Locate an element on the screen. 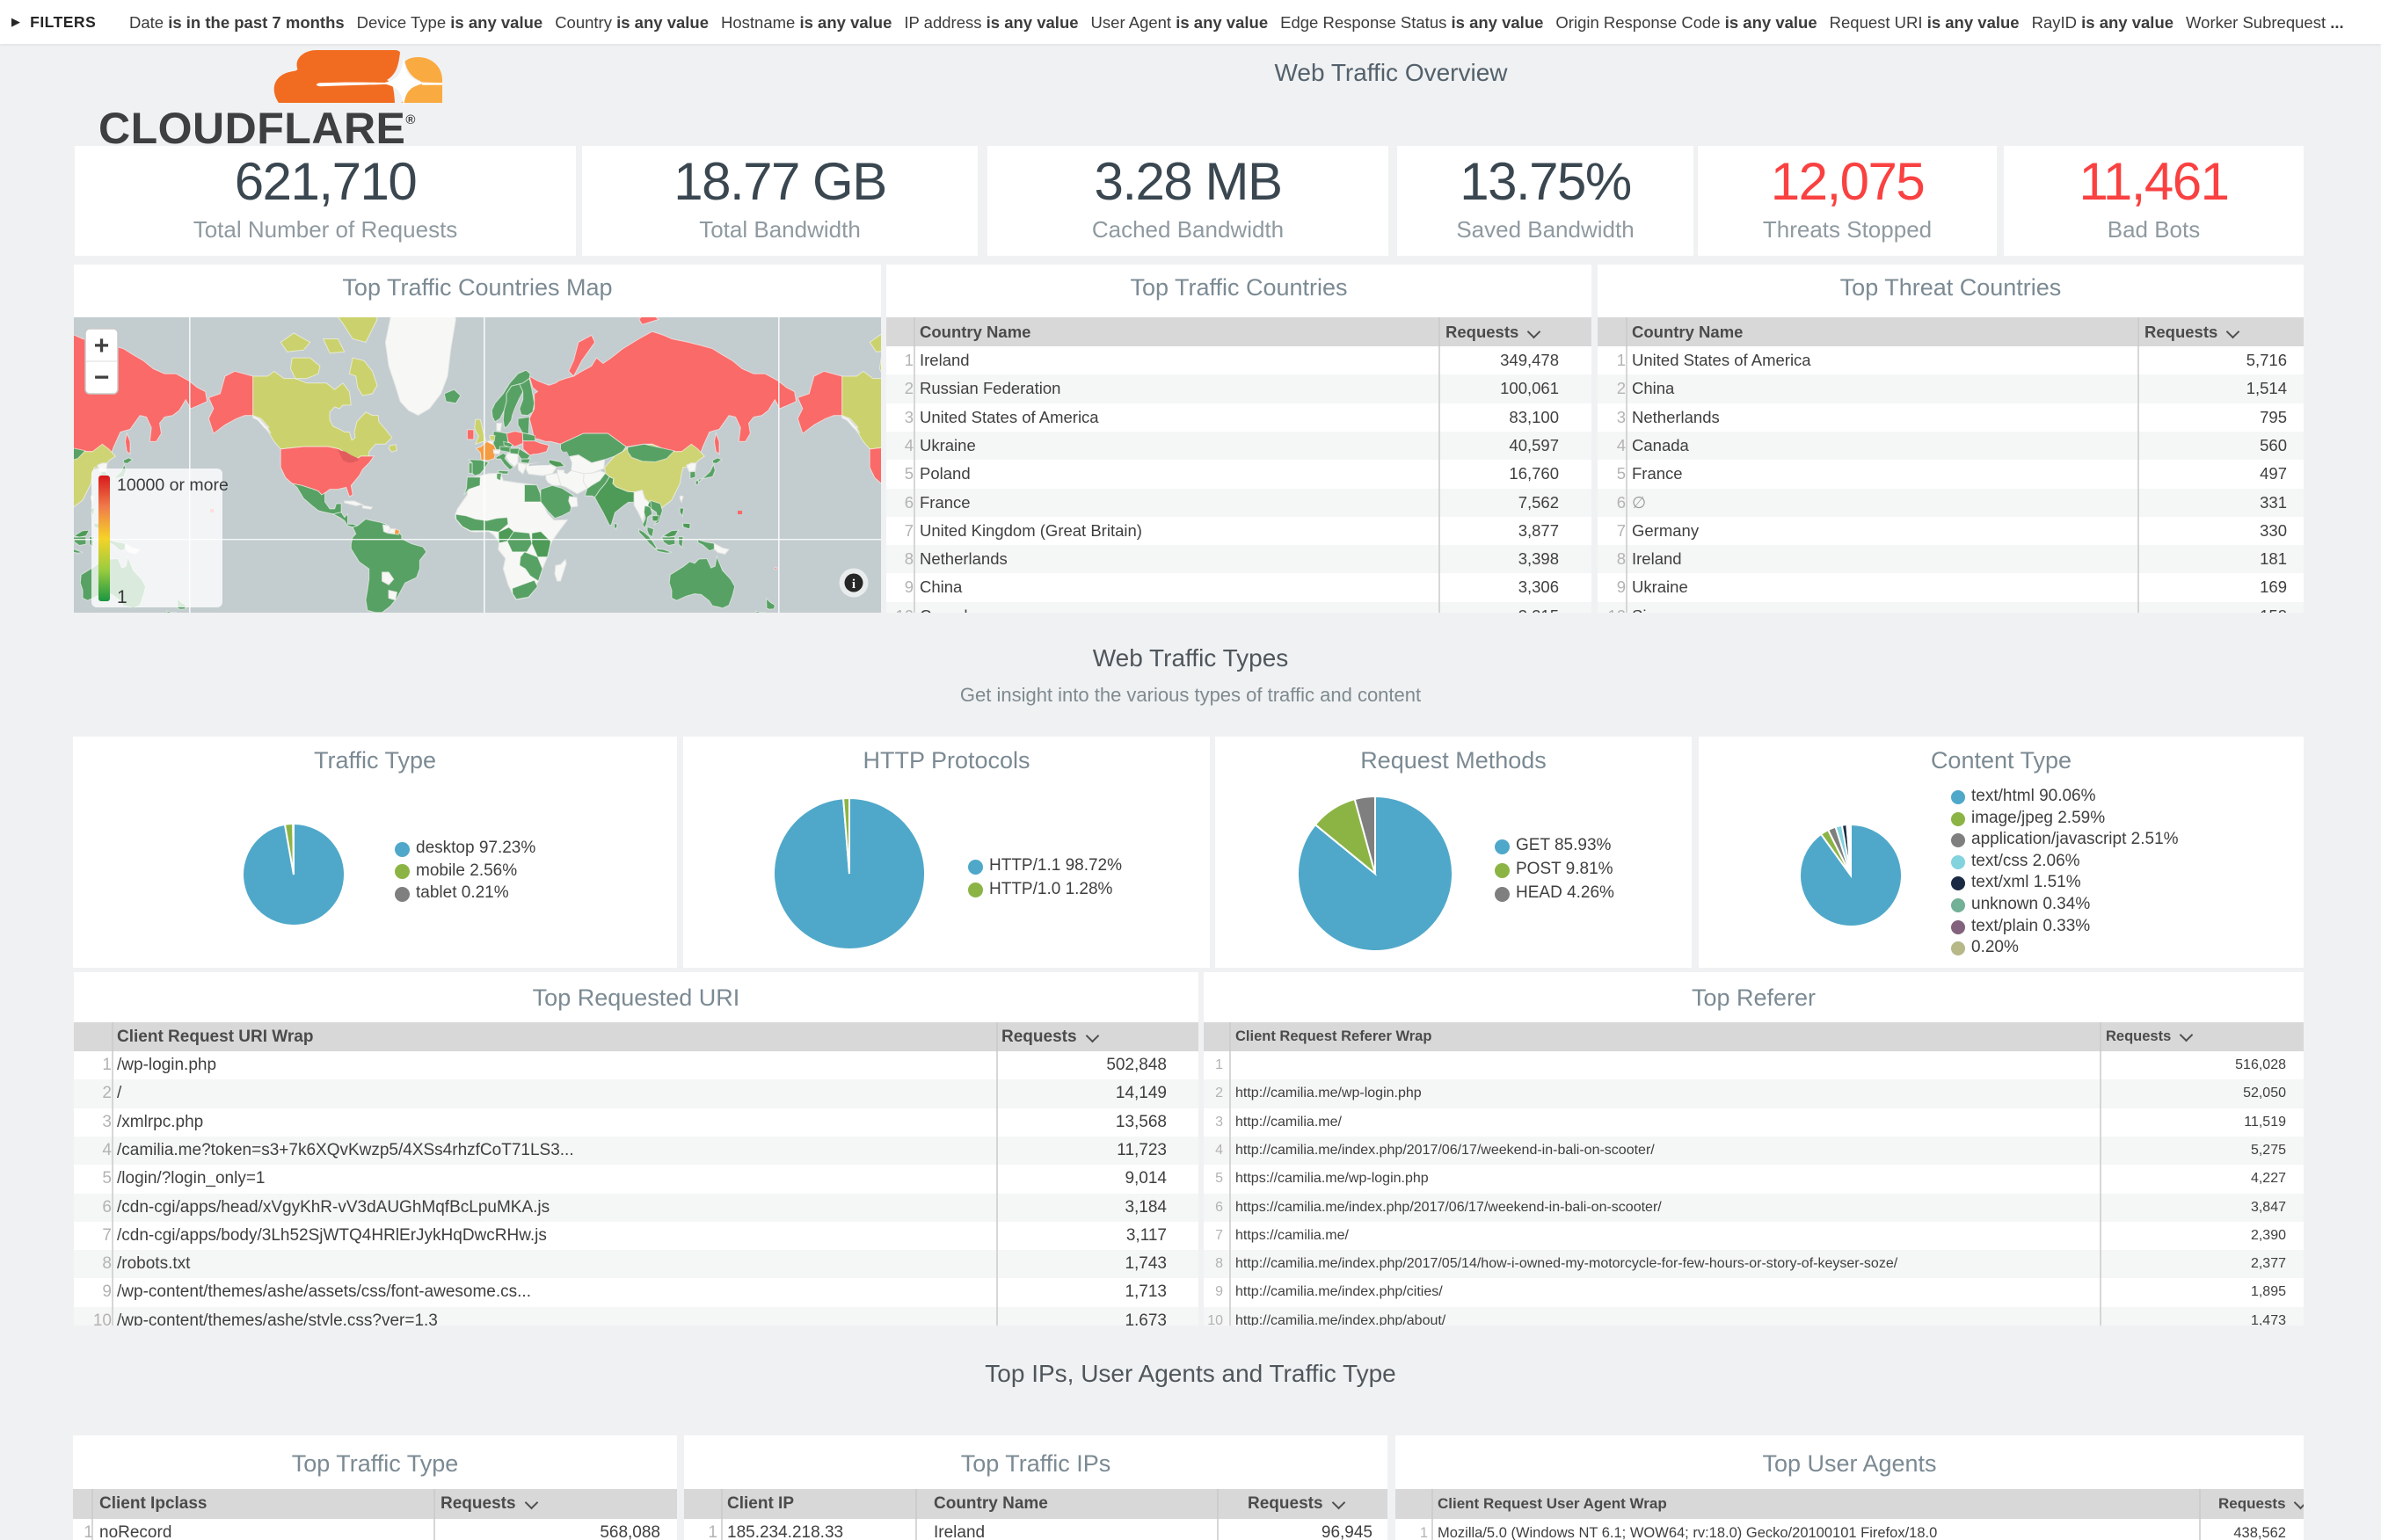 This screenshot has height=1540, width=2381. svg-text: i is located at coordinates (854, 585).